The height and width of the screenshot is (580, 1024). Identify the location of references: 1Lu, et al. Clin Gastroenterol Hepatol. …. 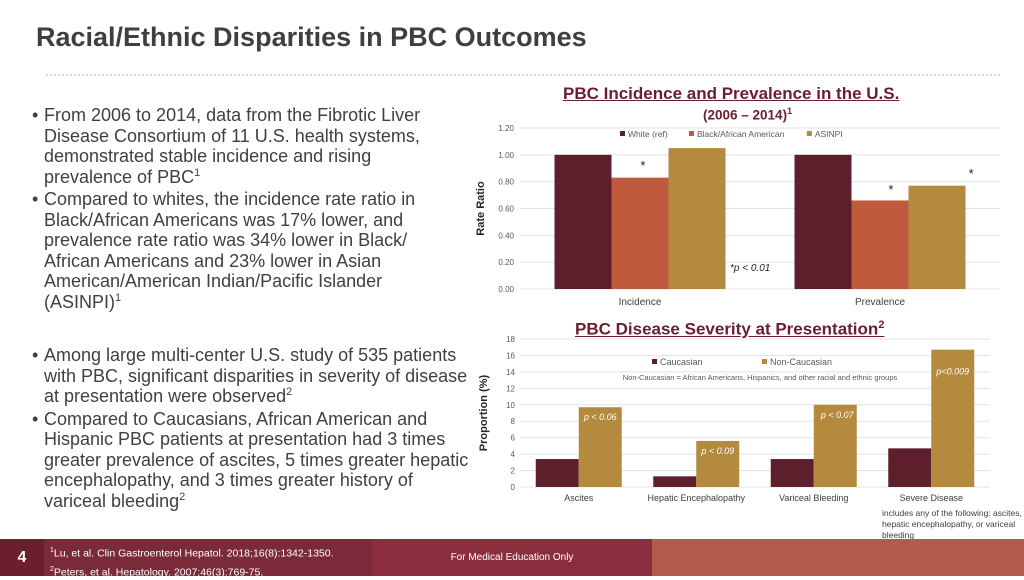
(208, 557).